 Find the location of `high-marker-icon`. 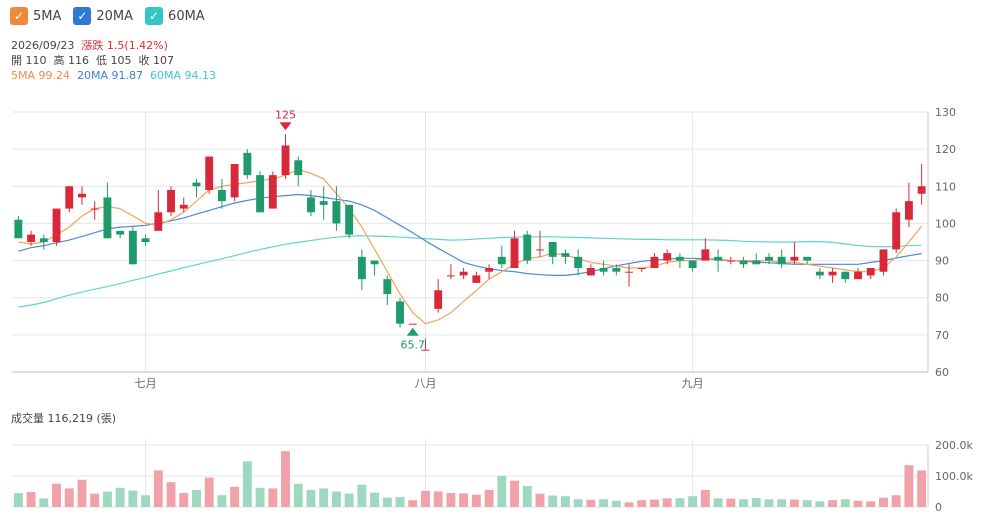

high-marker-icon is located at coordinates (285, 126).